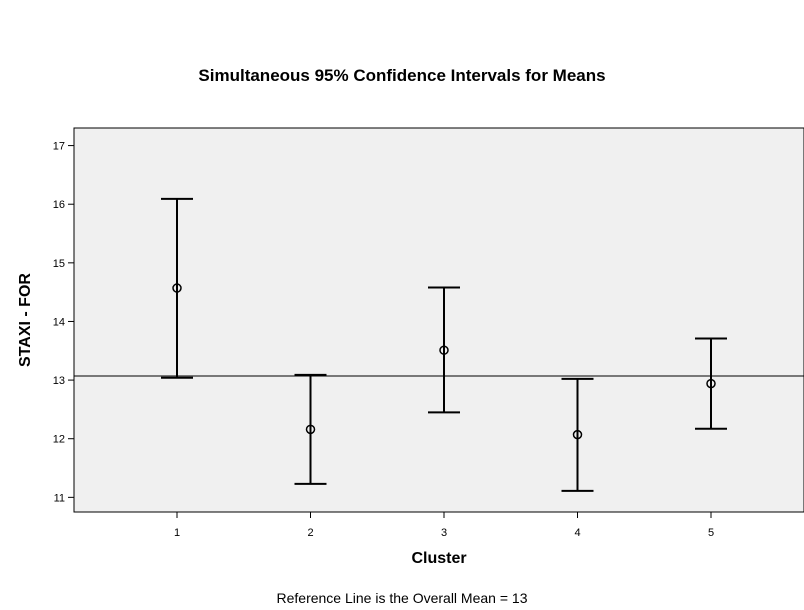  Describe the element at coordinates (177, 533) in the screenshot. I see `x-tick-label: 1` at that location.